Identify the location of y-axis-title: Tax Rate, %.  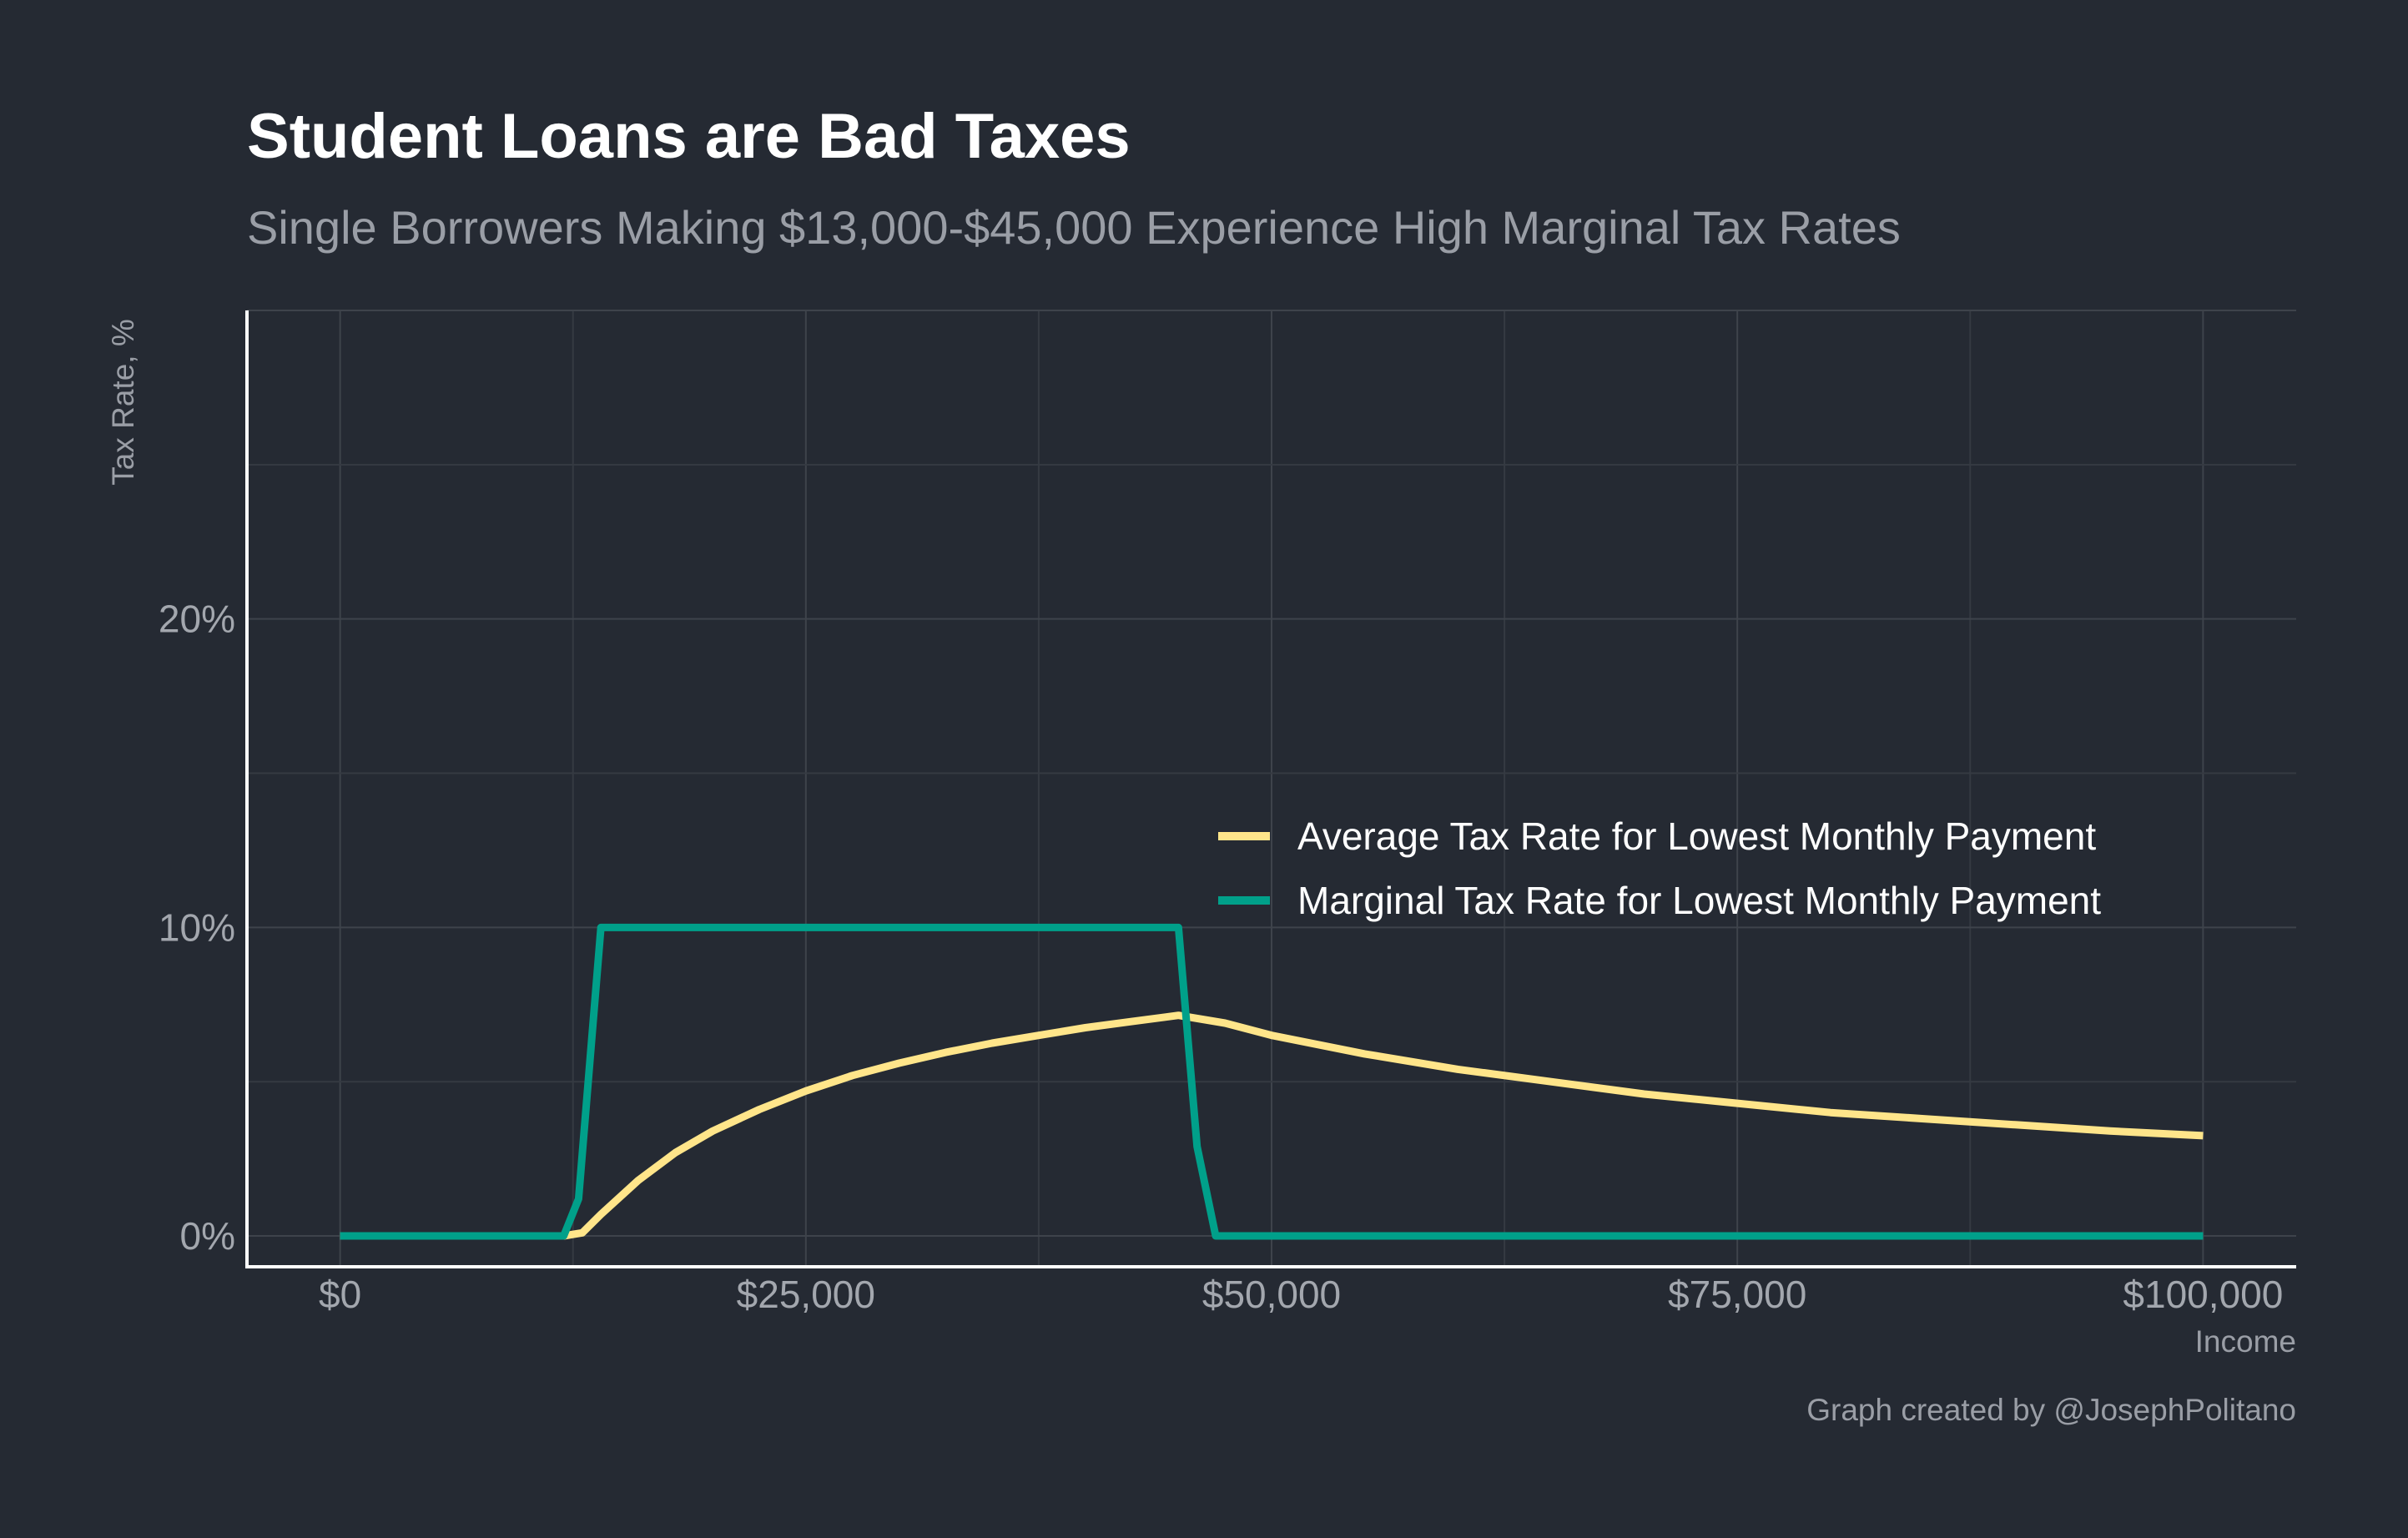
(123, 402).